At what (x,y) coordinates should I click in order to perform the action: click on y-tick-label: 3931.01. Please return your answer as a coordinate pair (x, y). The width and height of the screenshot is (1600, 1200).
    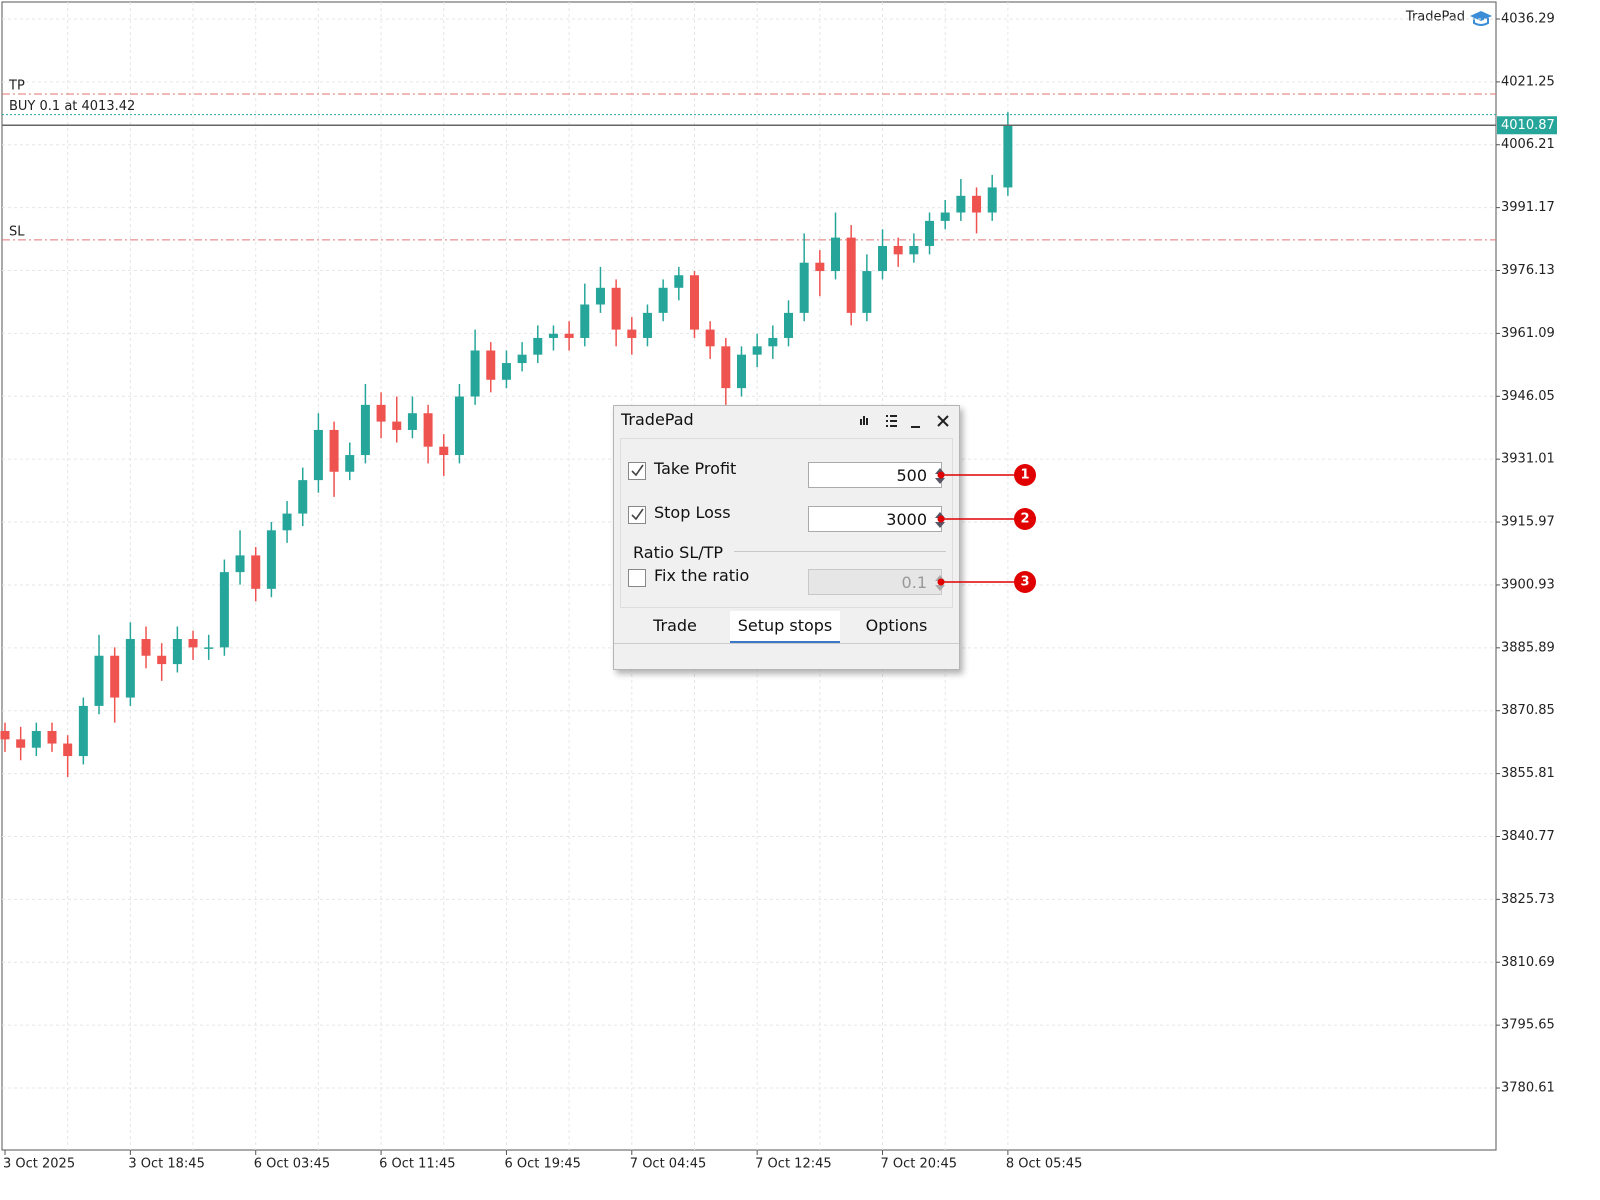
    Looking at the image, I should click on (1528, 459).